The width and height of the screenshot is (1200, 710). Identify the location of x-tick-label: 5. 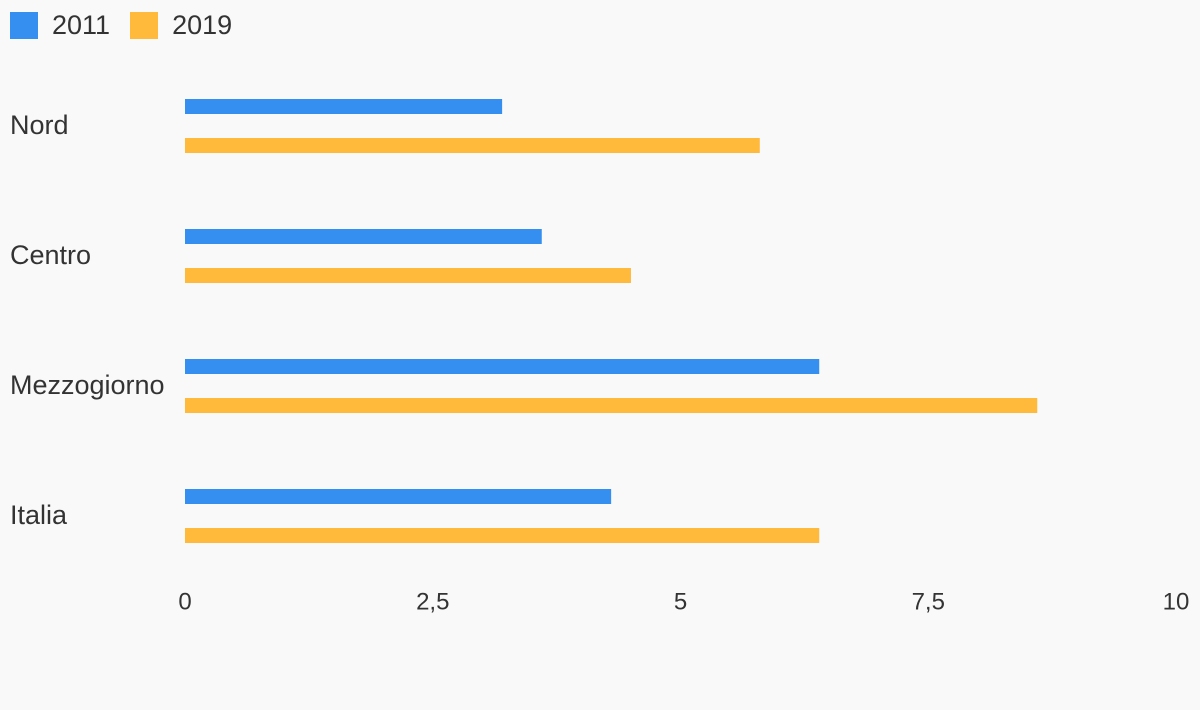
(680, 601).